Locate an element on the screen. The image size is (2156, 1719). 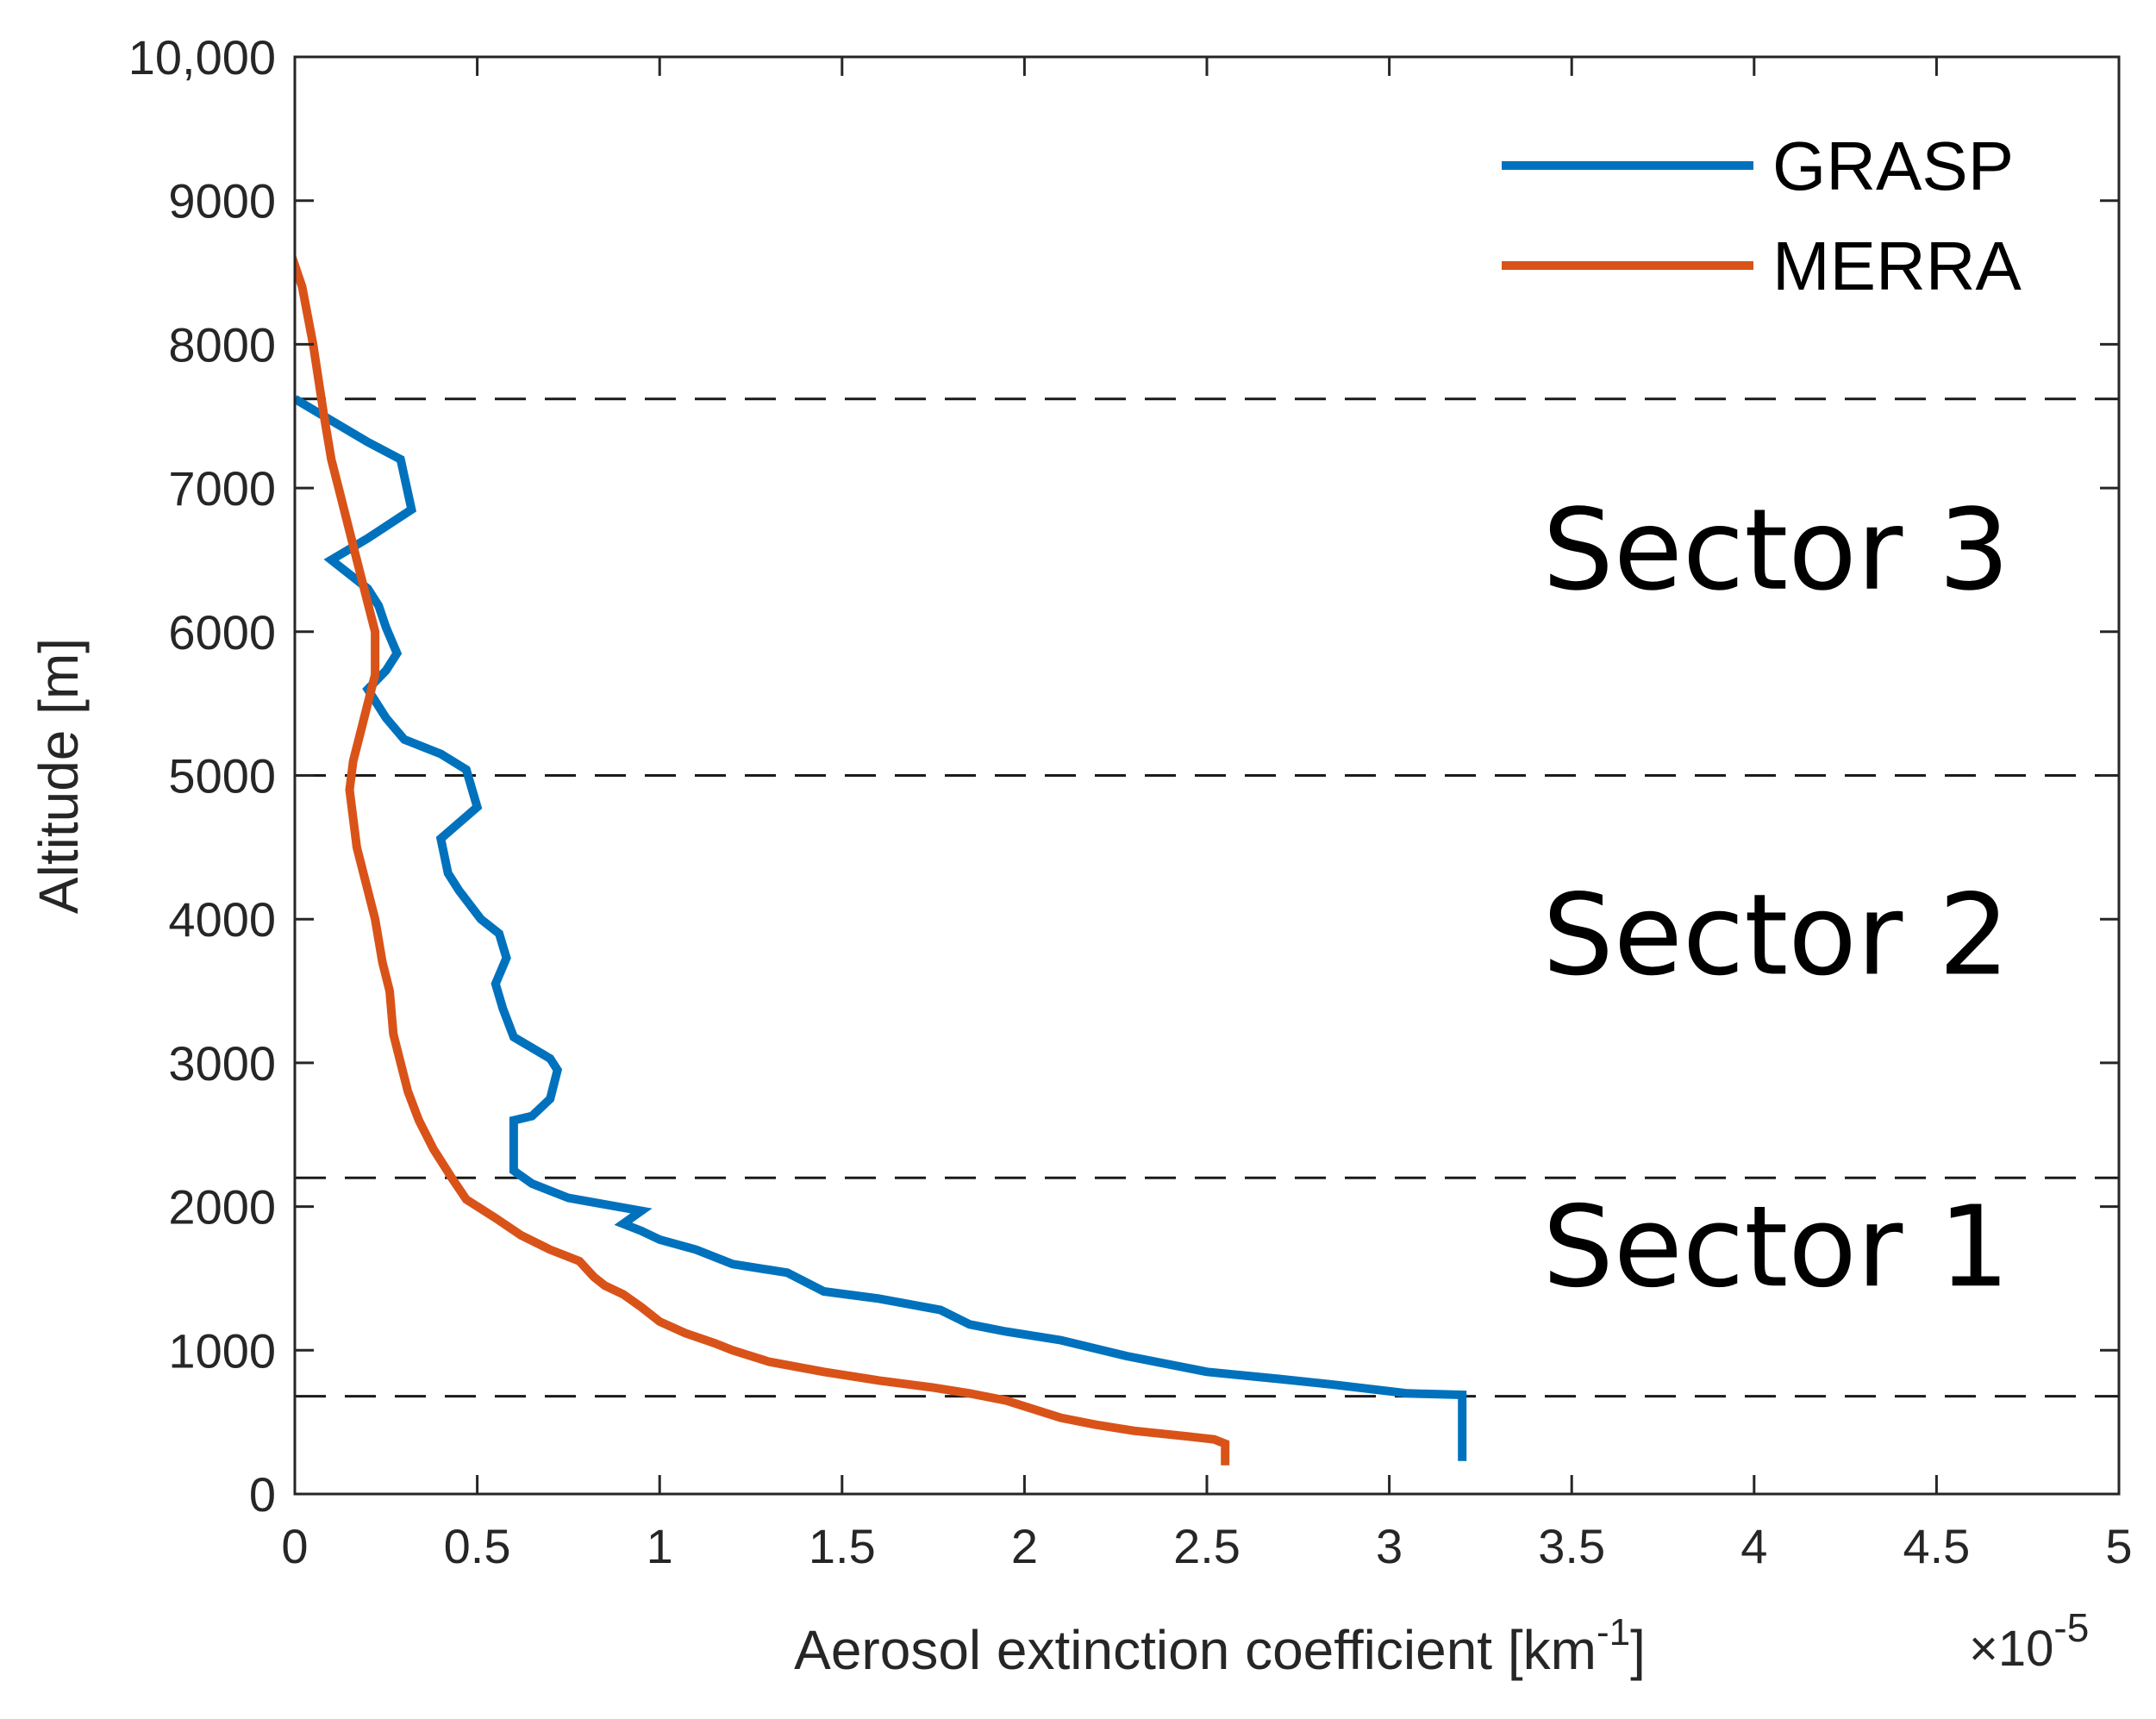
legend-label-grasp: GRASP is located at coordinates (1893, 166).